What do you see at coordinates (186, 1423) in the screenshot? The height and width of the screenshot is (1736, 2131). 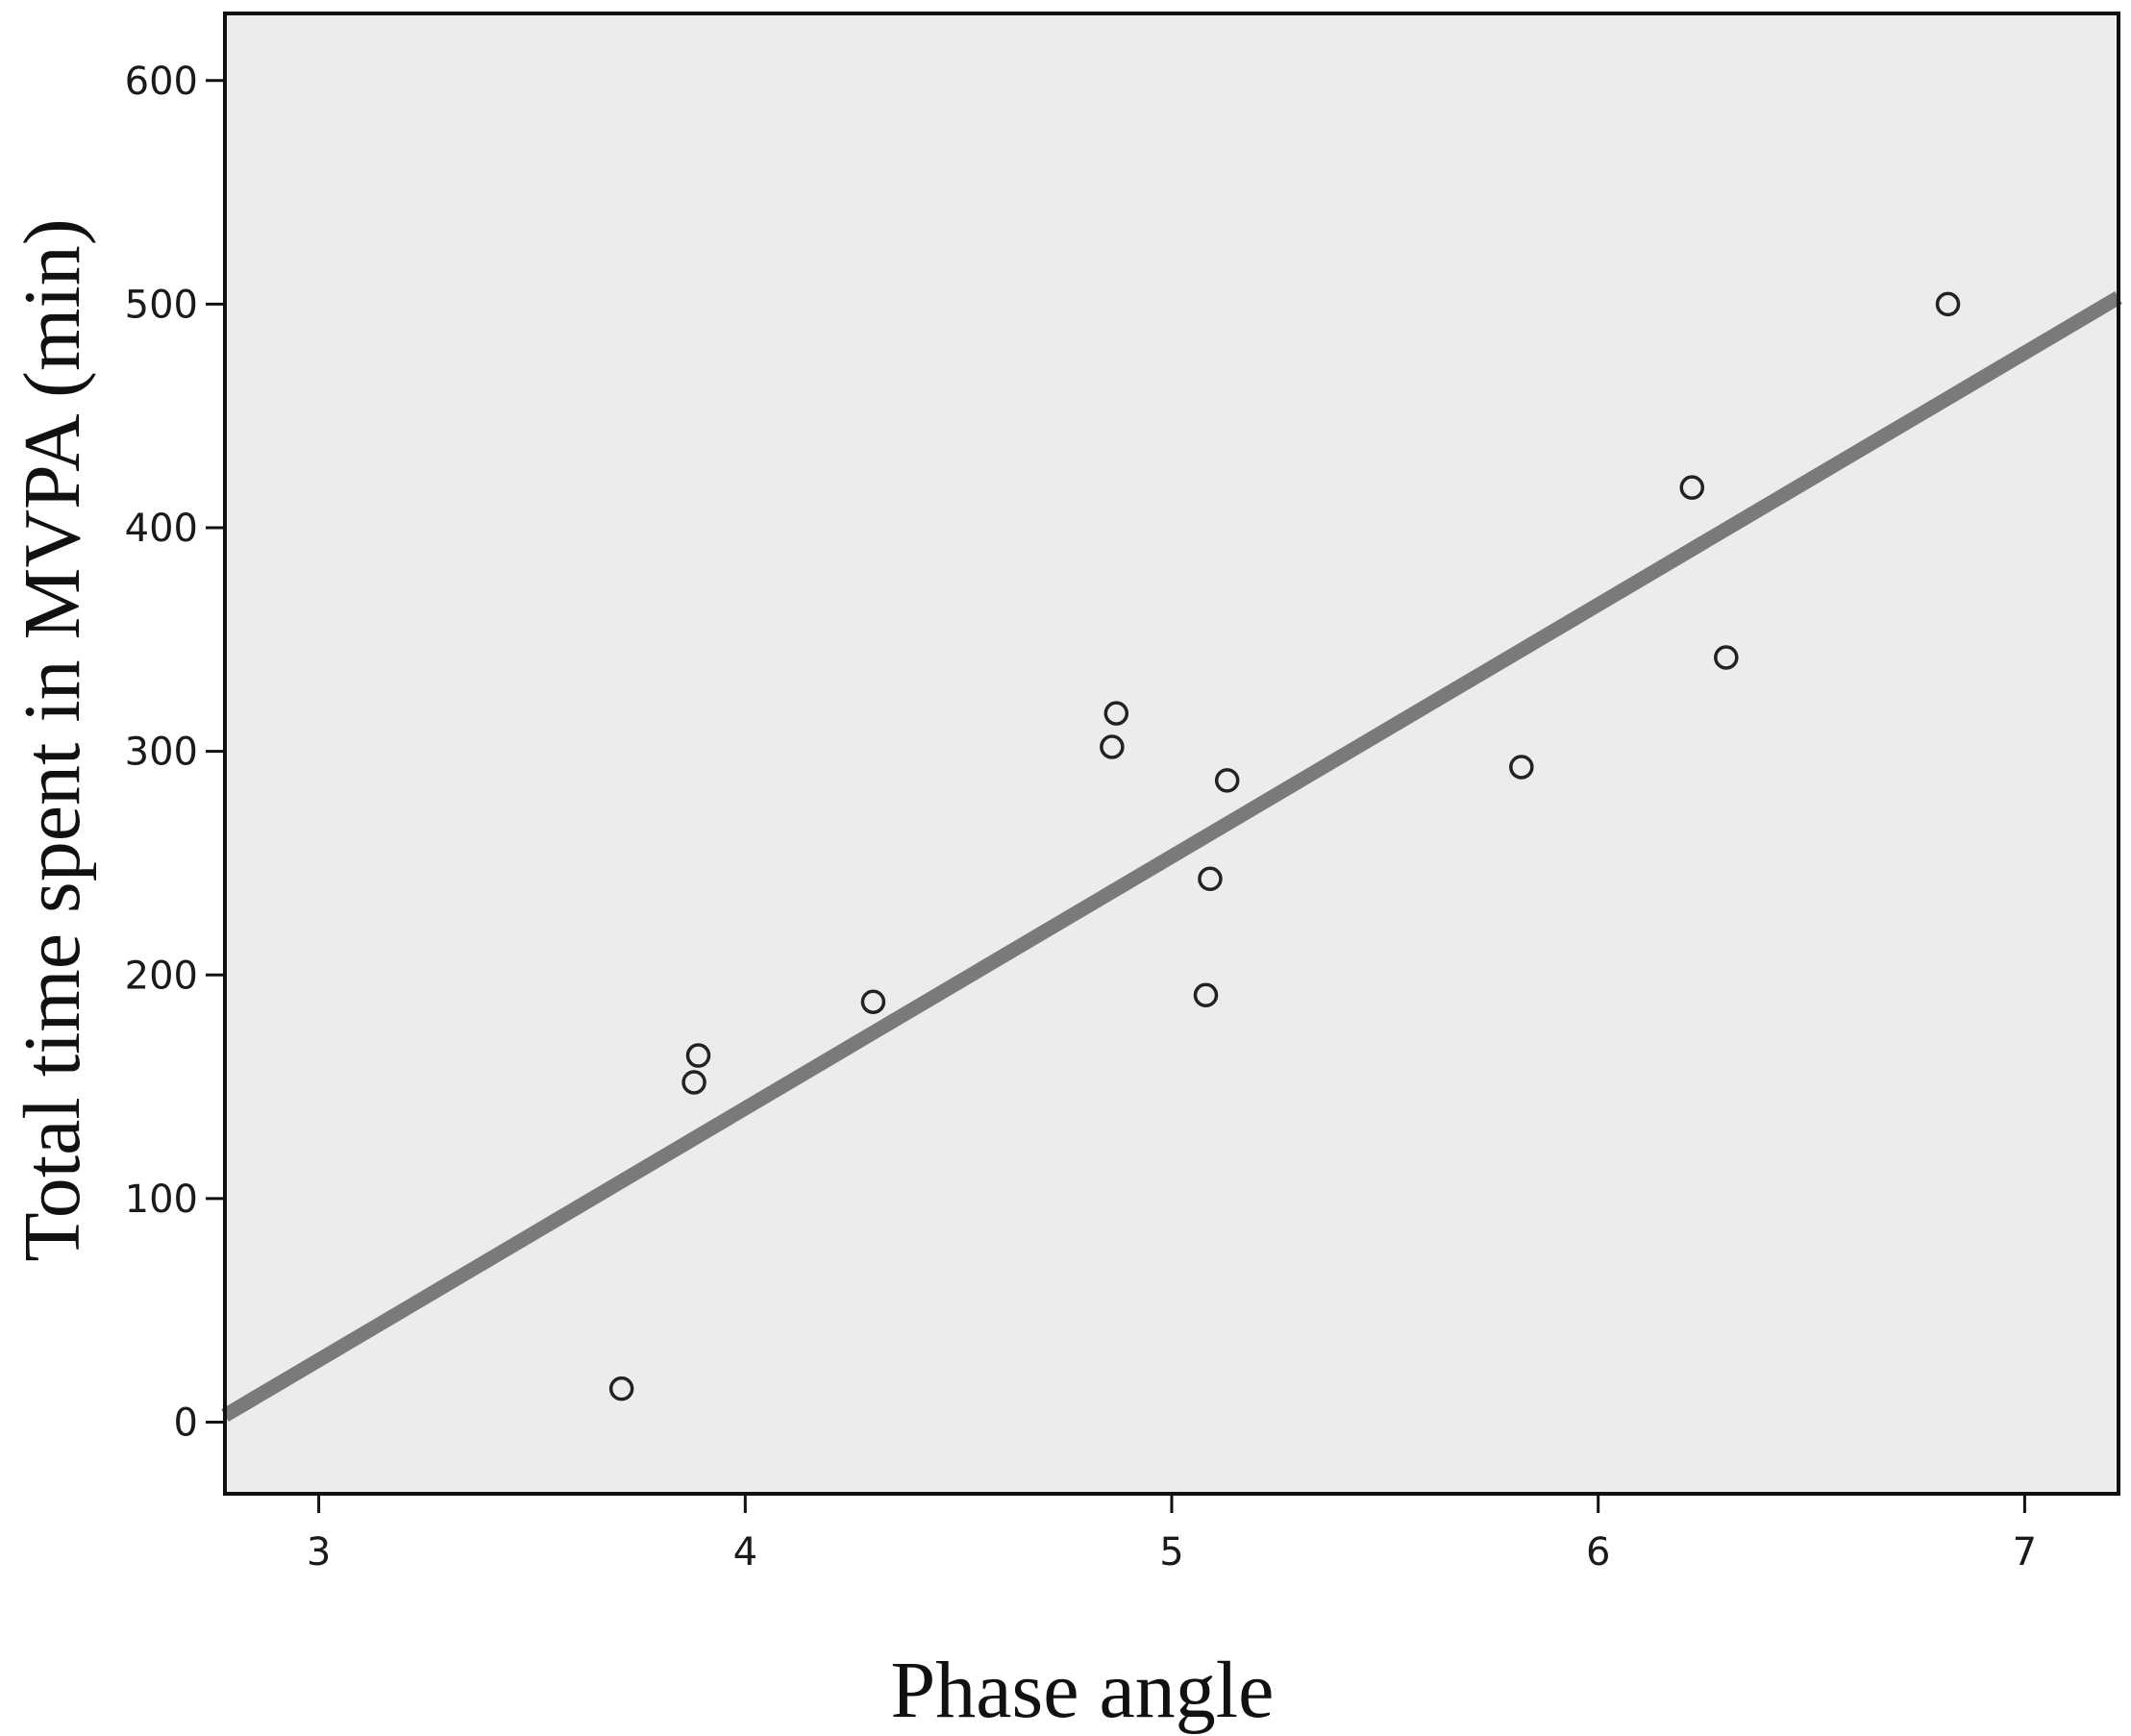 I see `y-tick-label: 0` at bounding box center [186, 1423].